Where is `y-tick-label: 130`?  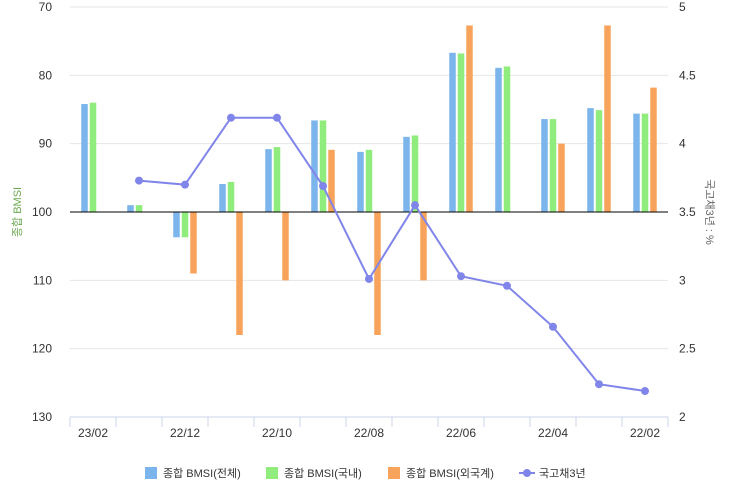 y-tick-label: 130 is located at coordinates (42, 417).